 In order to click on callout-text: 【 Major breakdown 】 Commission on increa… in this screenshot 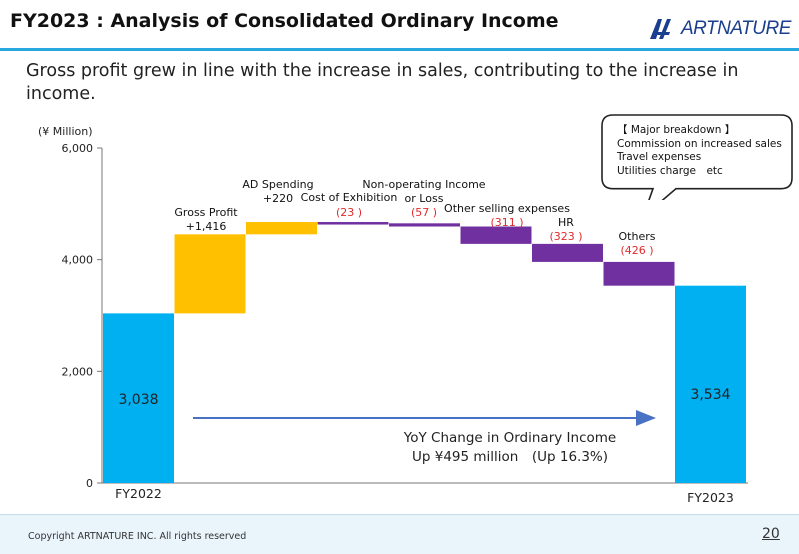, I will do `click(699, 151)`.